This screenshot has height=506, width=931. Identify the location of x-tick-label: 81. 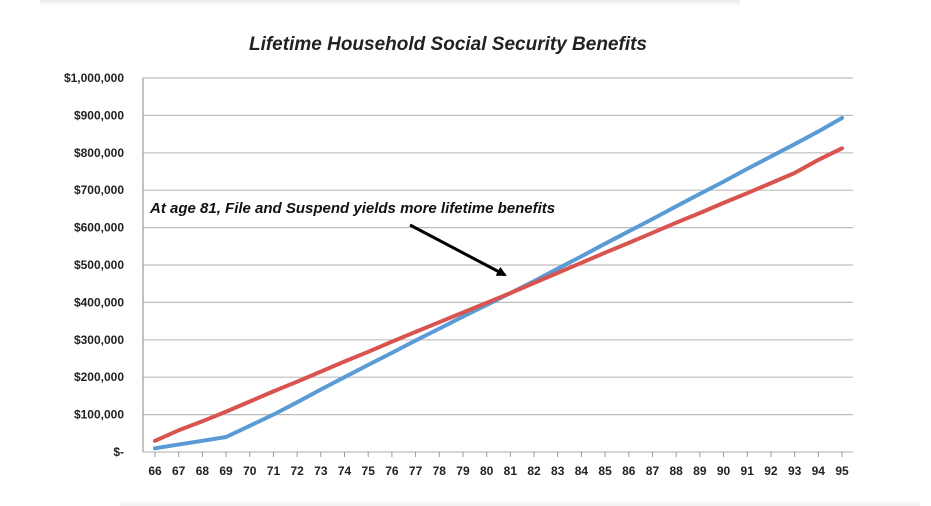
(511, 471).